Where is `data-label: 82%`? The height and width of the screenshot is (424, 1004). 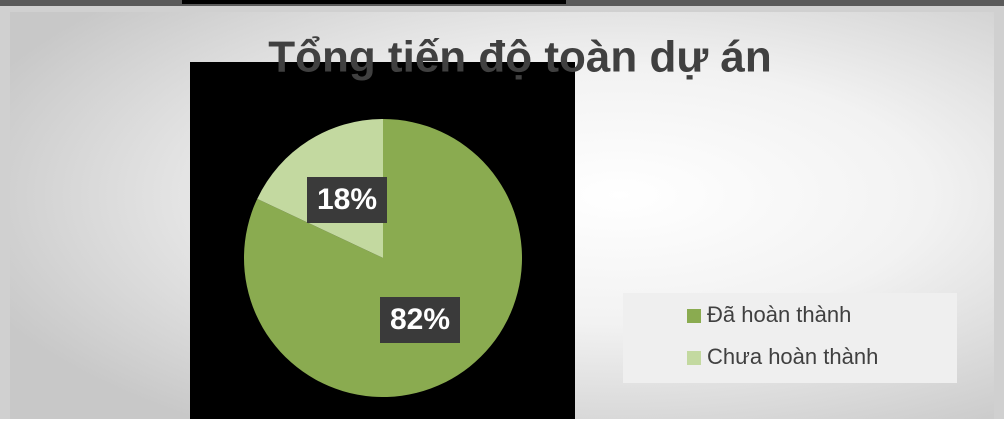 data-label: 82% is located at coordinates (420, 319).